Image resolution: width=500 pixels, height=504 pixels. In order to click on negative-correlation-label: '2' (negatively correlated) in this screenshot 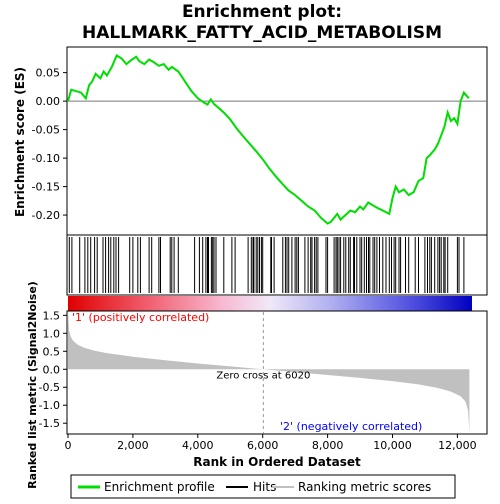, I will do `click(351, 426)`.